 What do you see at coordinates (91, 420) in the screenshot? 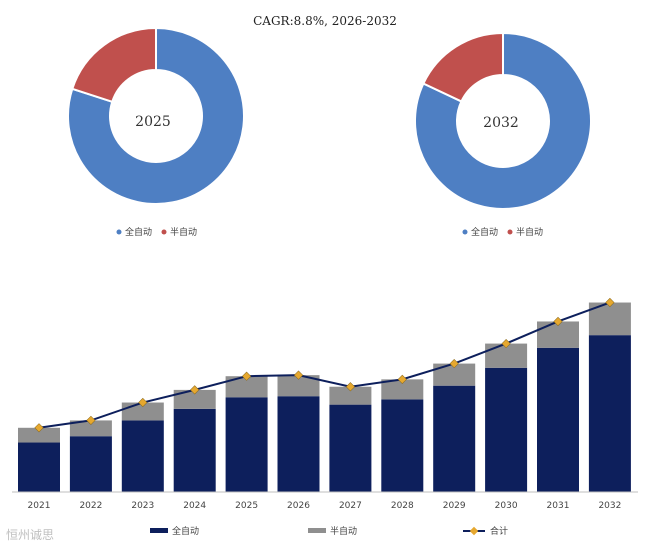
I see `total-marker-2022` at bounding box center [91, 420].